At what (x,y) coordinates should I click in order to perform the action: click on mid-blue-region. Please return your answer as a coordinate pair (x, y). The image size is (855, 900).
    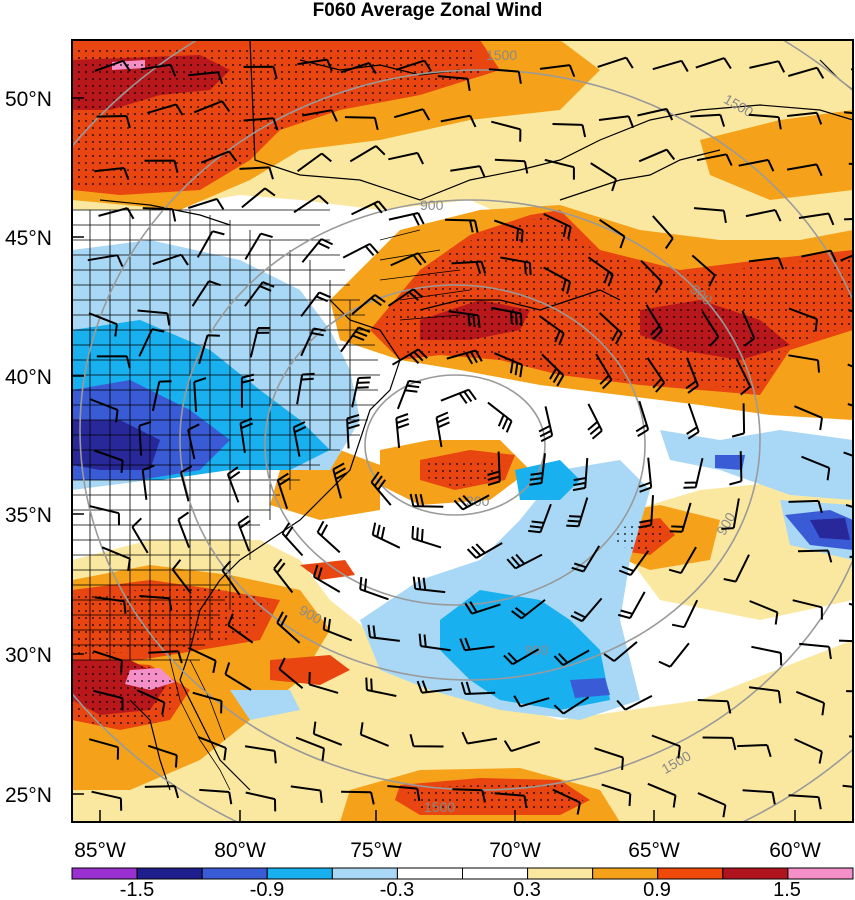
    Looking at the image, I should click on (590, 688).